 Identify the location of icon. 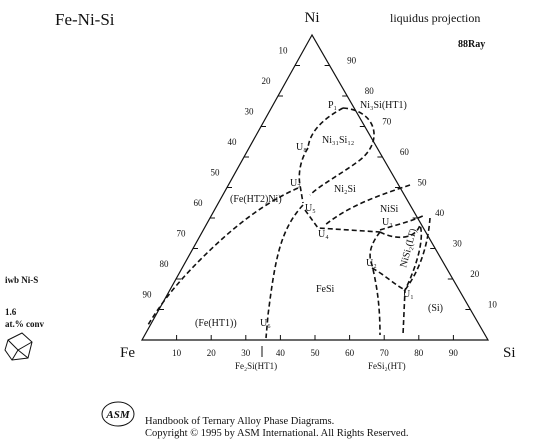
(18, 346).